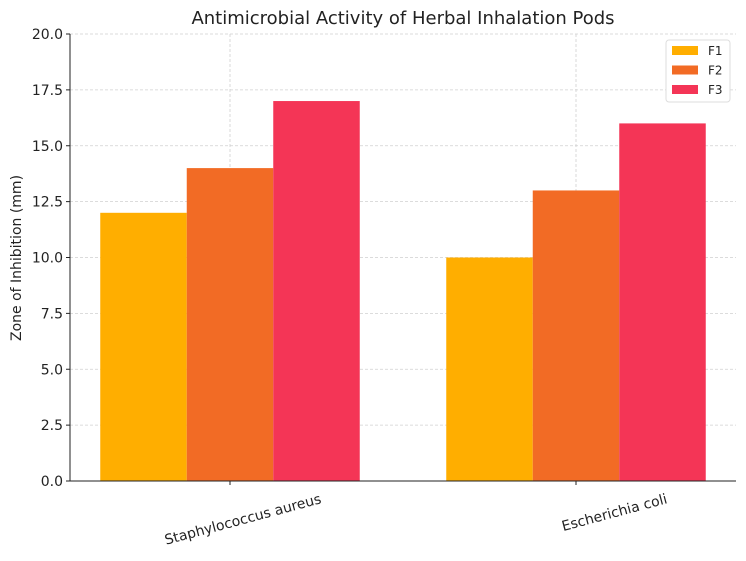  I want to click on y-axis-label: Zone of Inhibition (mm), so click(17, 258).